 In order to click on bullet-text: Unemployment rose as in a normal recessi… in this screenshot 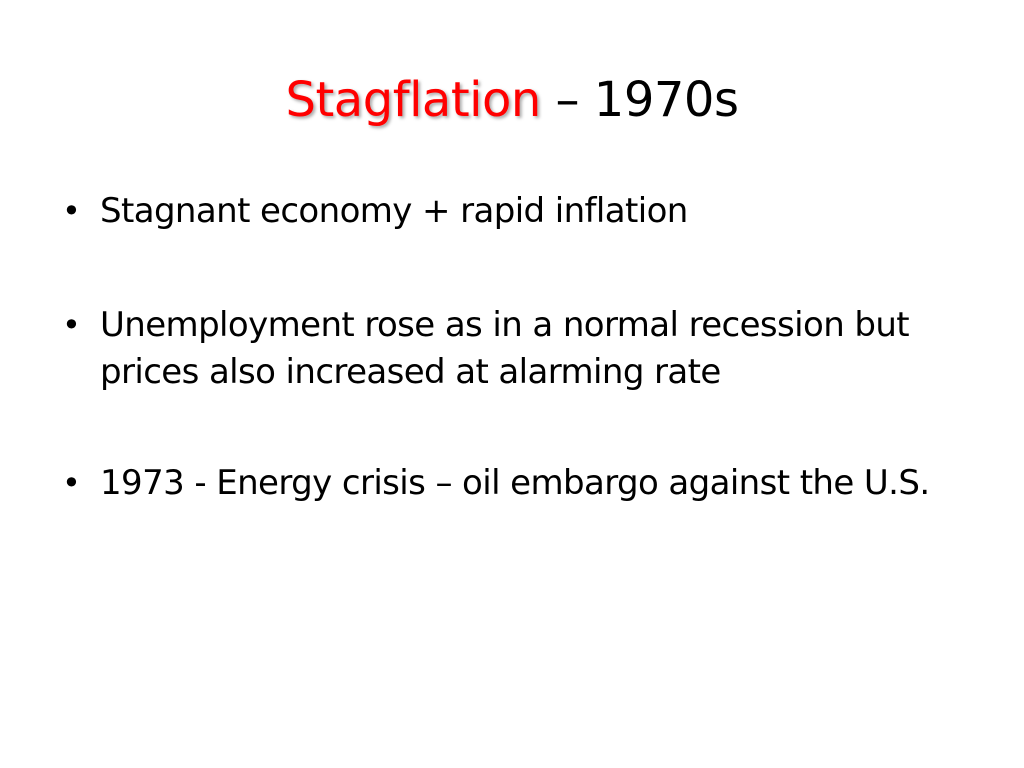, I will do `click(505, 348)`.